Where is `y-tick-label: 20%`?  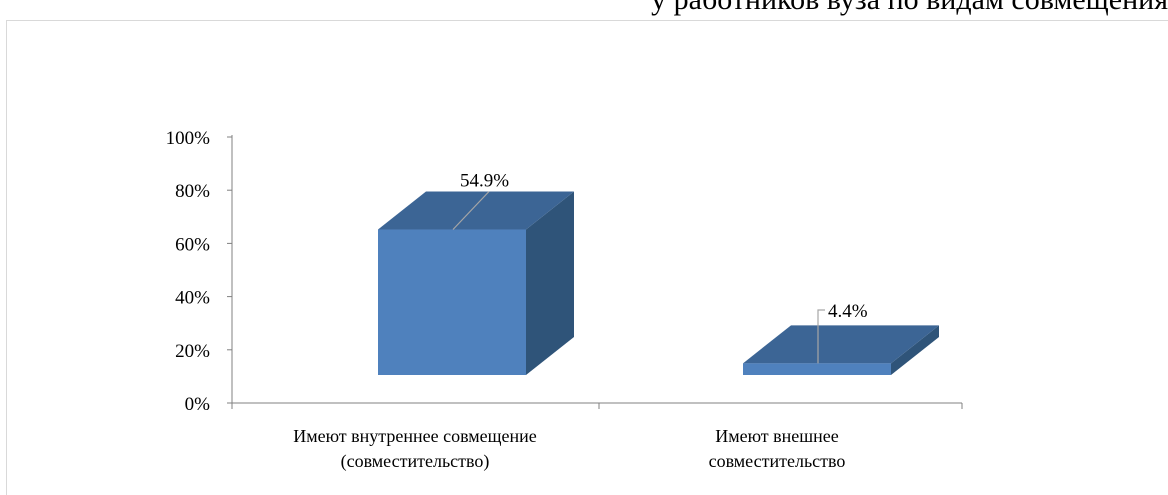
y-tick-label: 20% is located at coordinates (192, 351).